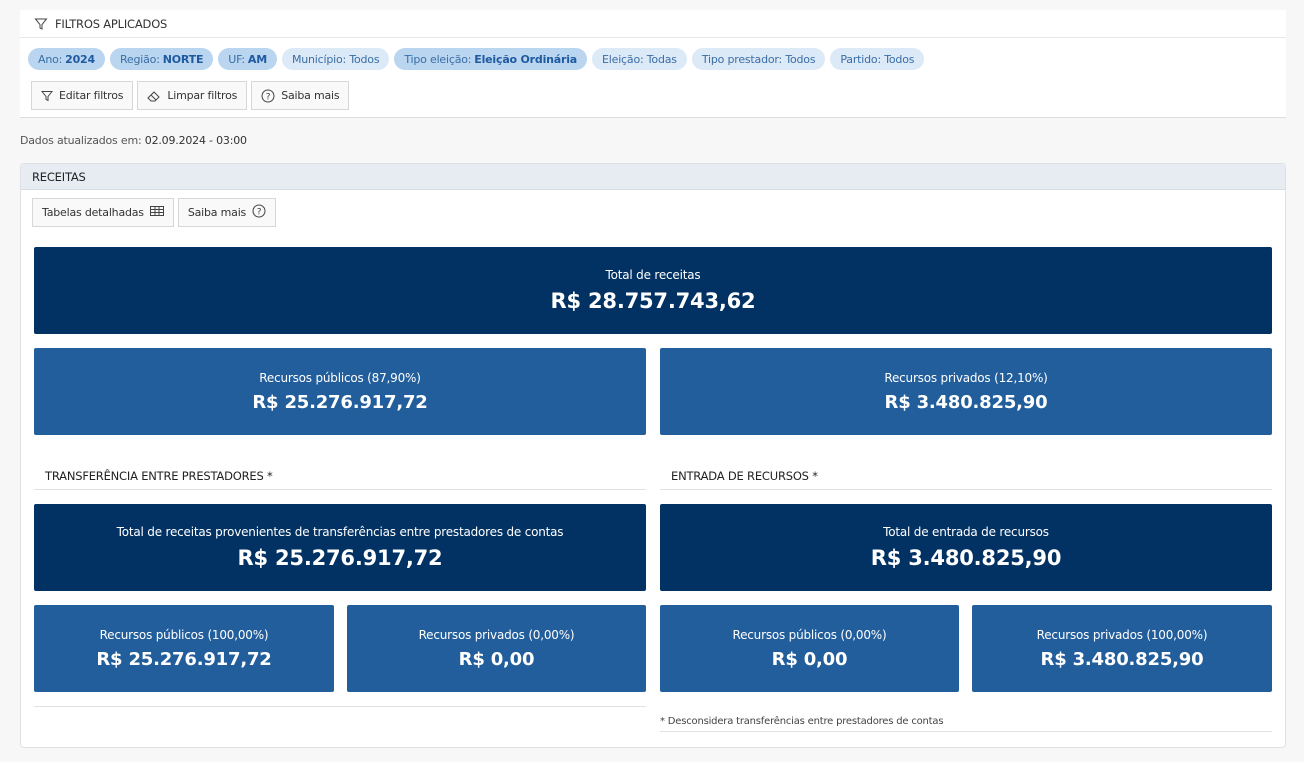  I want to click on transferencia-privados-label: Recursos privados (0,00%), so click(496, 634).